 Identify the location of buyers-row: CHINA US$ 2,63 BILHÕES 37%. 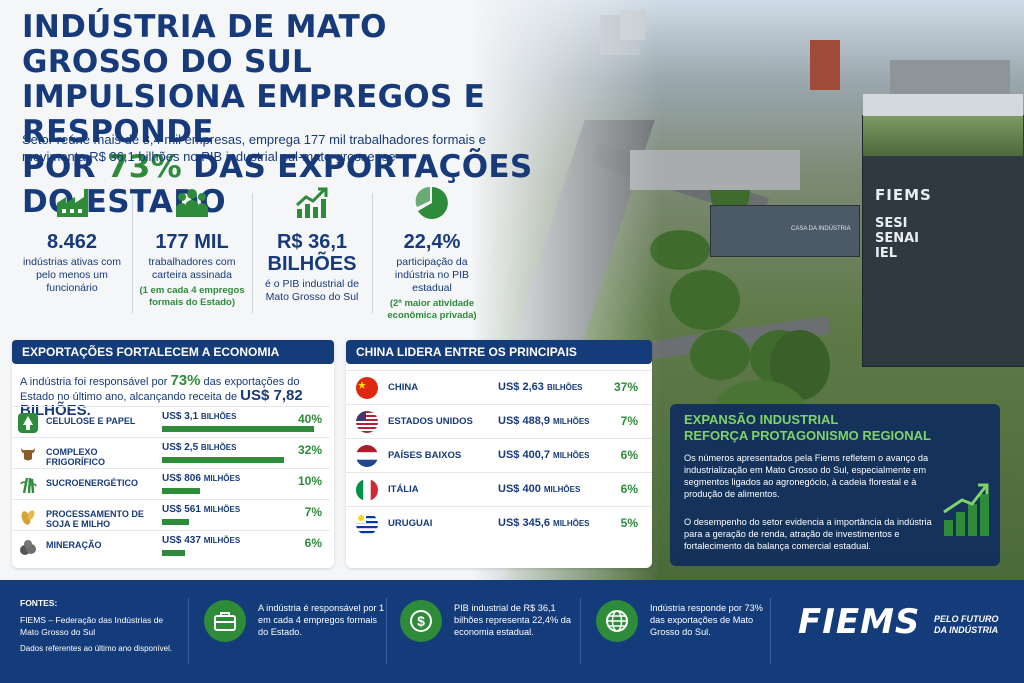
(499, 387).